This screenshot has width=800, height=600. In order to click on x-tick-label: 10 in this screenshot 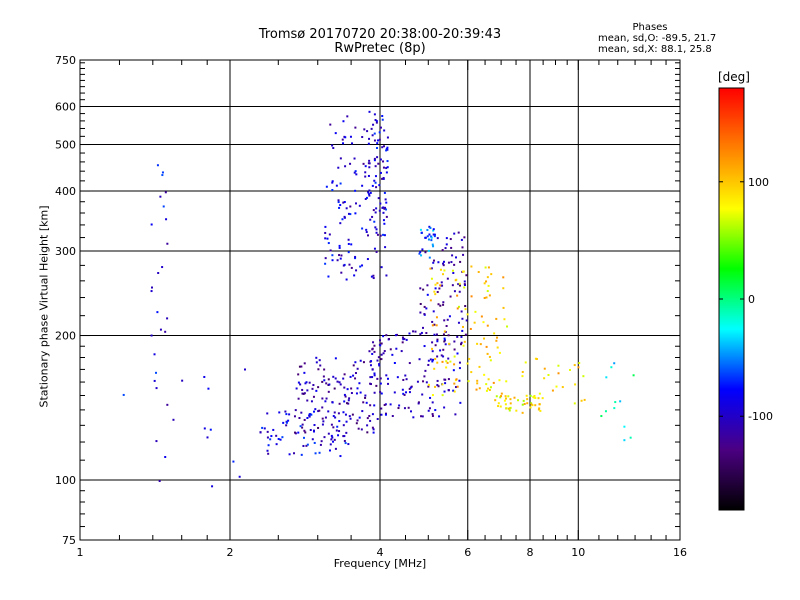, I will do `click(578, 552)`.